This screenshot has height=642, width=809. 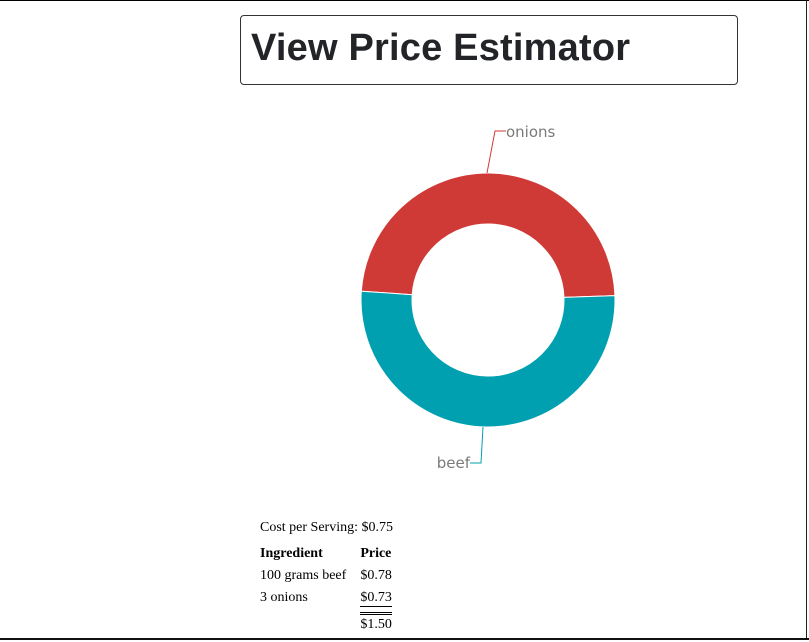 I want to click on price-cell: $0.78, so click(x=376, y=575).